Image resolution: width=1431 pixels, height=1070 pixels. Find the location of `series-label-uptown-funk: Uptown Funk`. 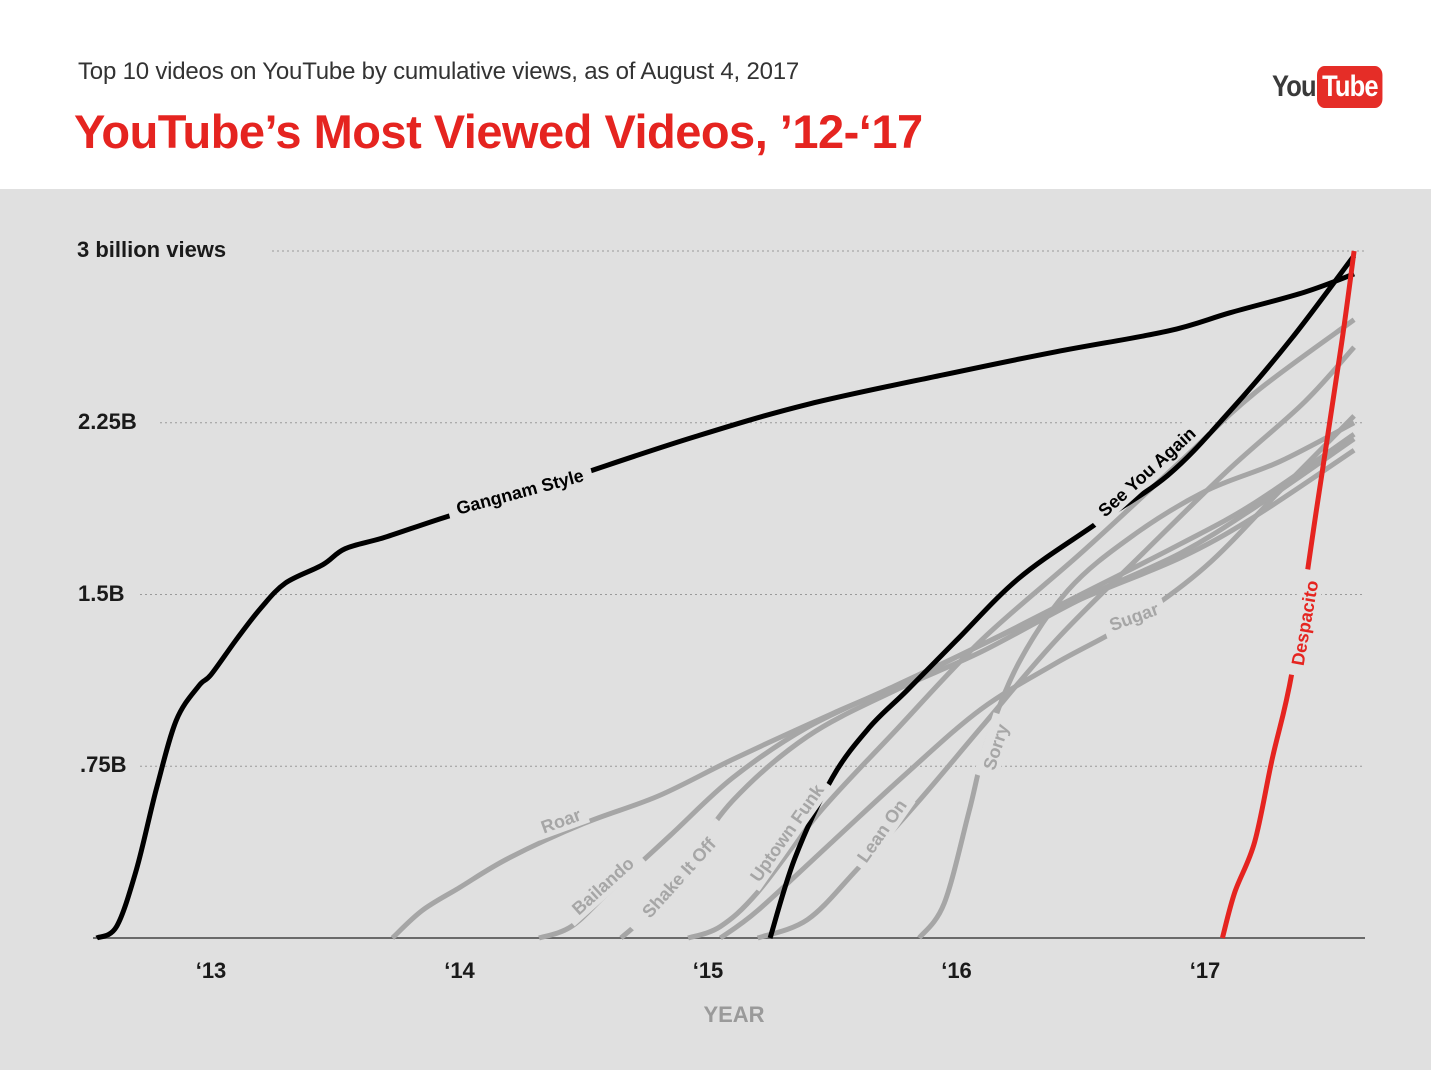

series-label-uptown-funk: Uptown Funk is located at coordinates (786, 832).